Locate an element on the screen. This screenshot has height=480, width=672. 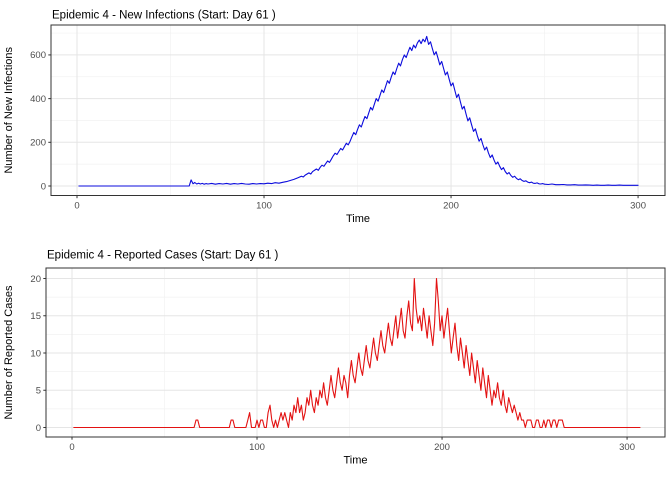
y-tick-label: 200 is located at coordinates (38, 143).